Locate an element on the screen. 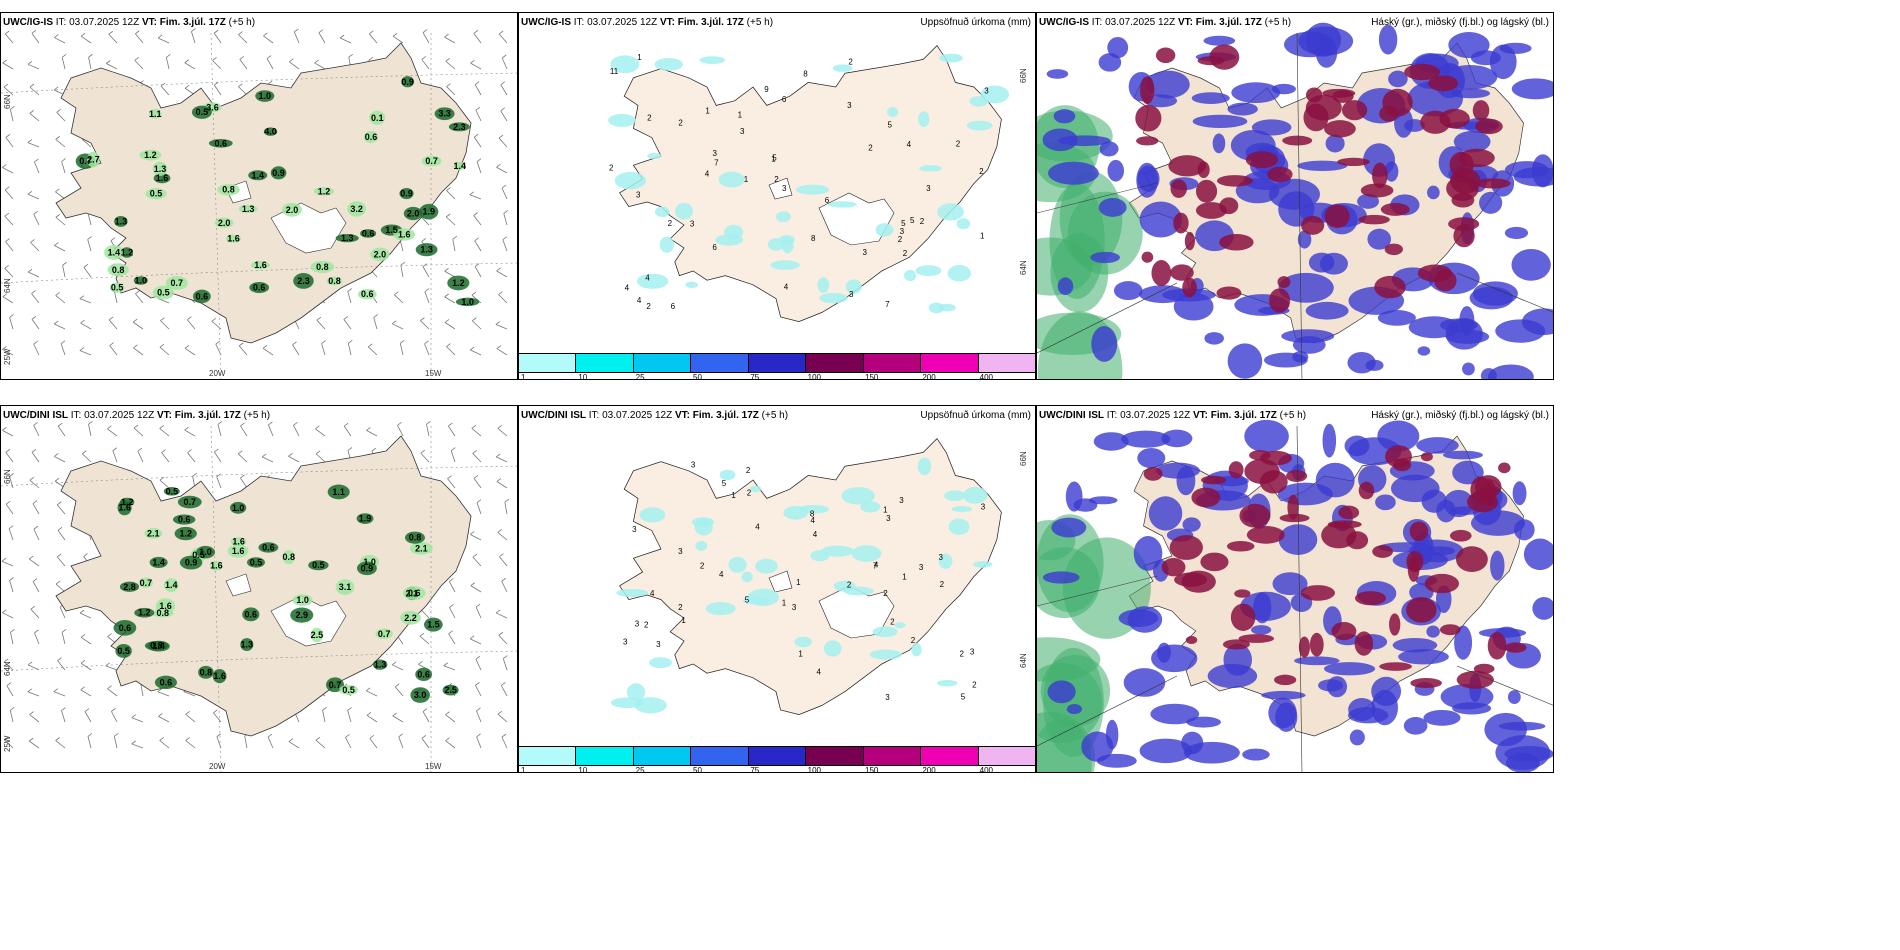 The image size is (1900, 950). precip-value: 2.0 is located at coordinates (292, 210).